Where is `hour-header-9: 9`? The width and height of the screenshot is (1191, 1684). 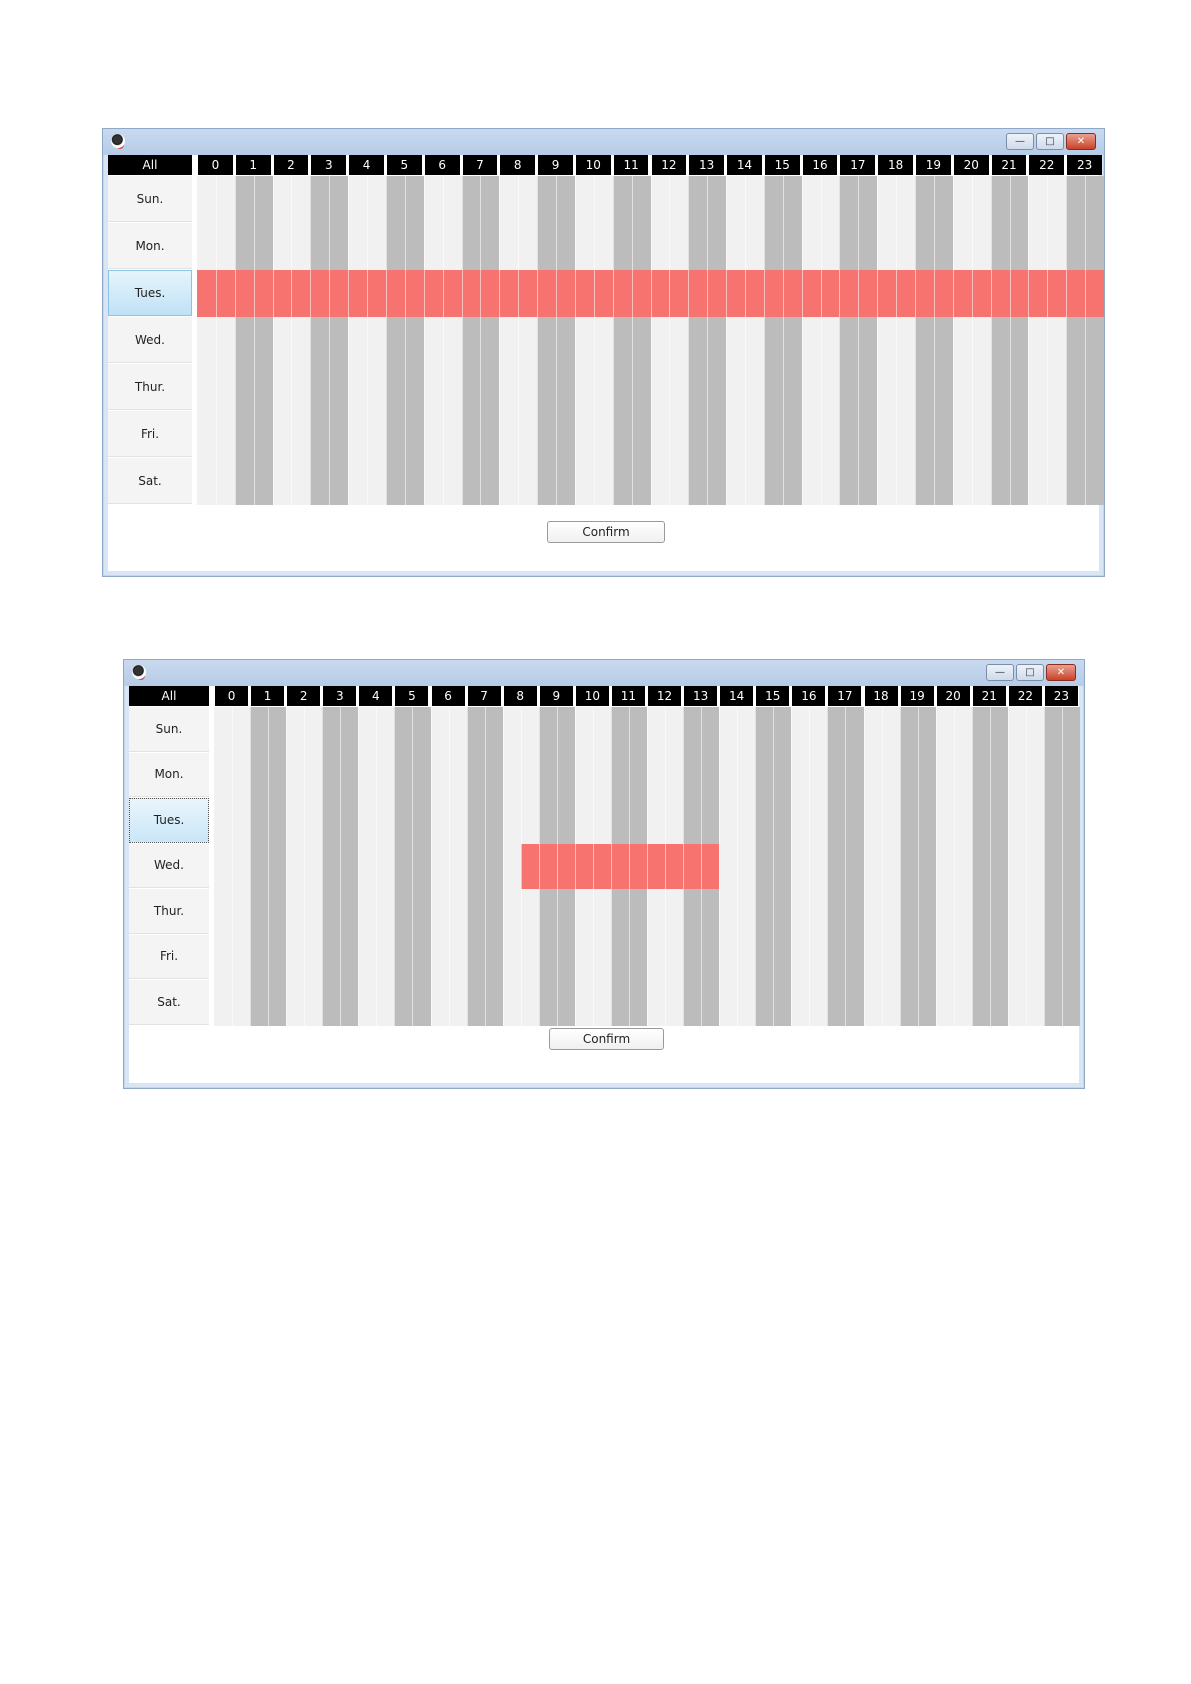 hour-header-9: 9 is located at coordinates (556, 696).